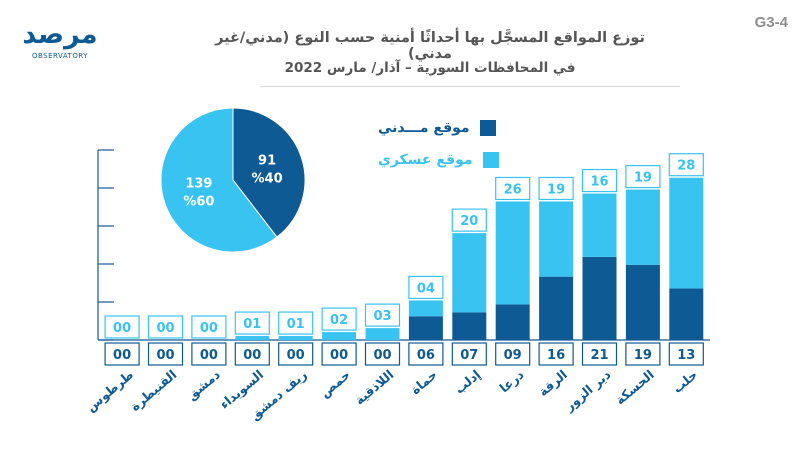  I want to click on pie-percent-label: %40, so click(267, 178).